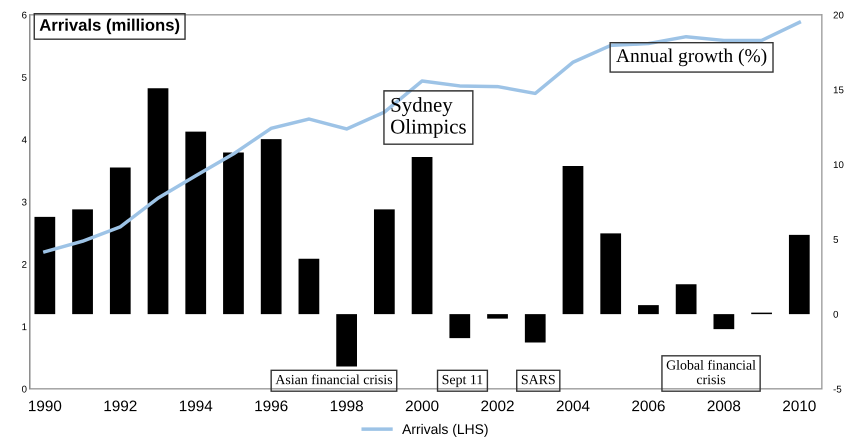  I want to click on x-tick-label: 1998, so click(346, 406).